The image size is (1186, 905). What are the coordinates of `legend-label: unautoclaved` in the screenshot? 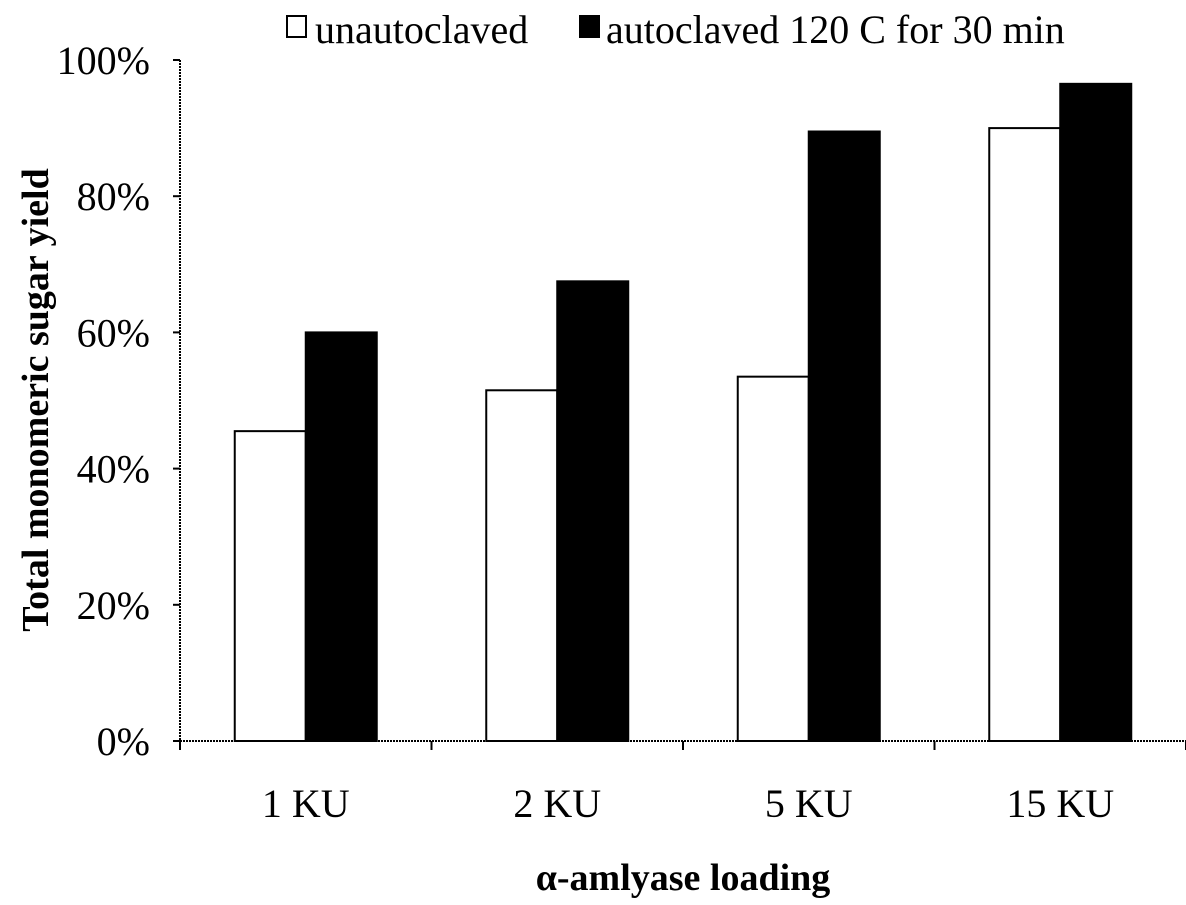 It's located at (421, 29).